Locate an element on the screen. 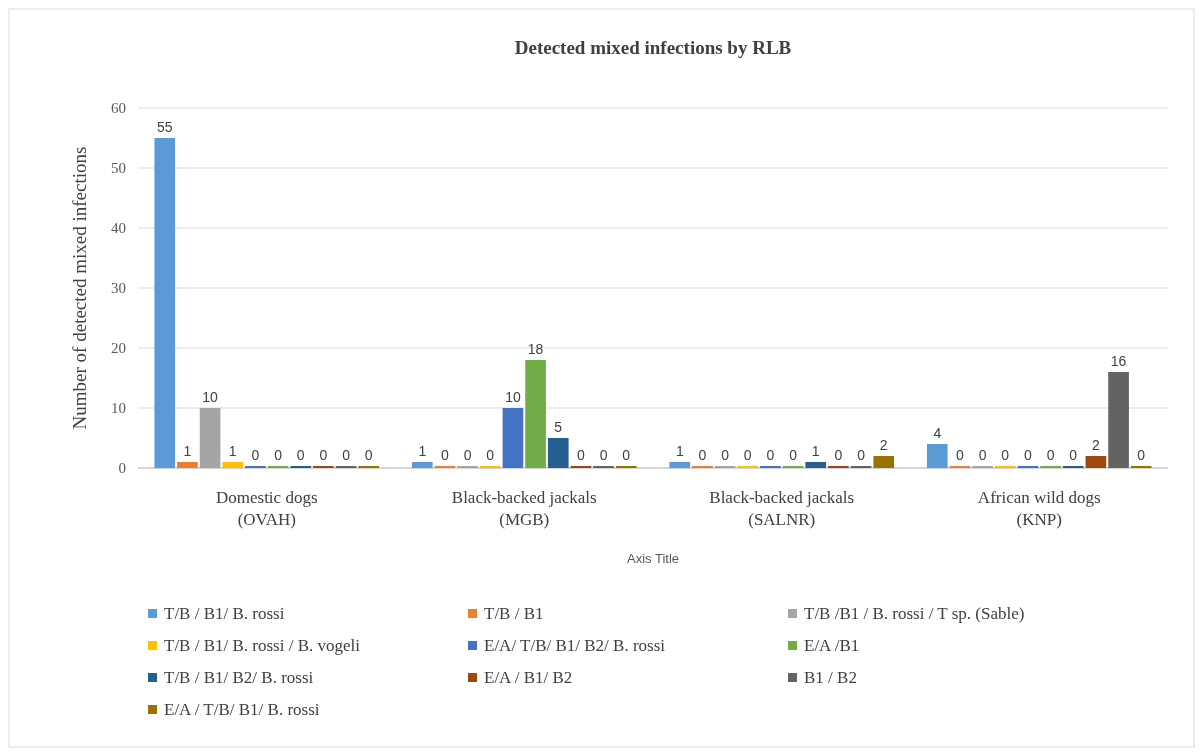  y-tick-label: 60 is located at coordinates (118, 108).